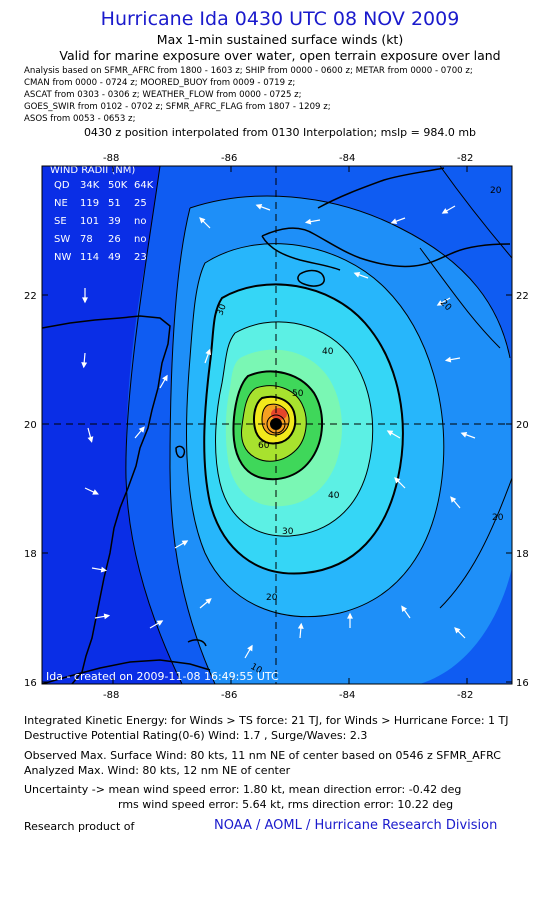 This screenshot has width=560, height=915. What do you see at coordinates (90, 185) in the screenshot?
I see `wind-radii-header: 34K` at bounding box center [90, 185].